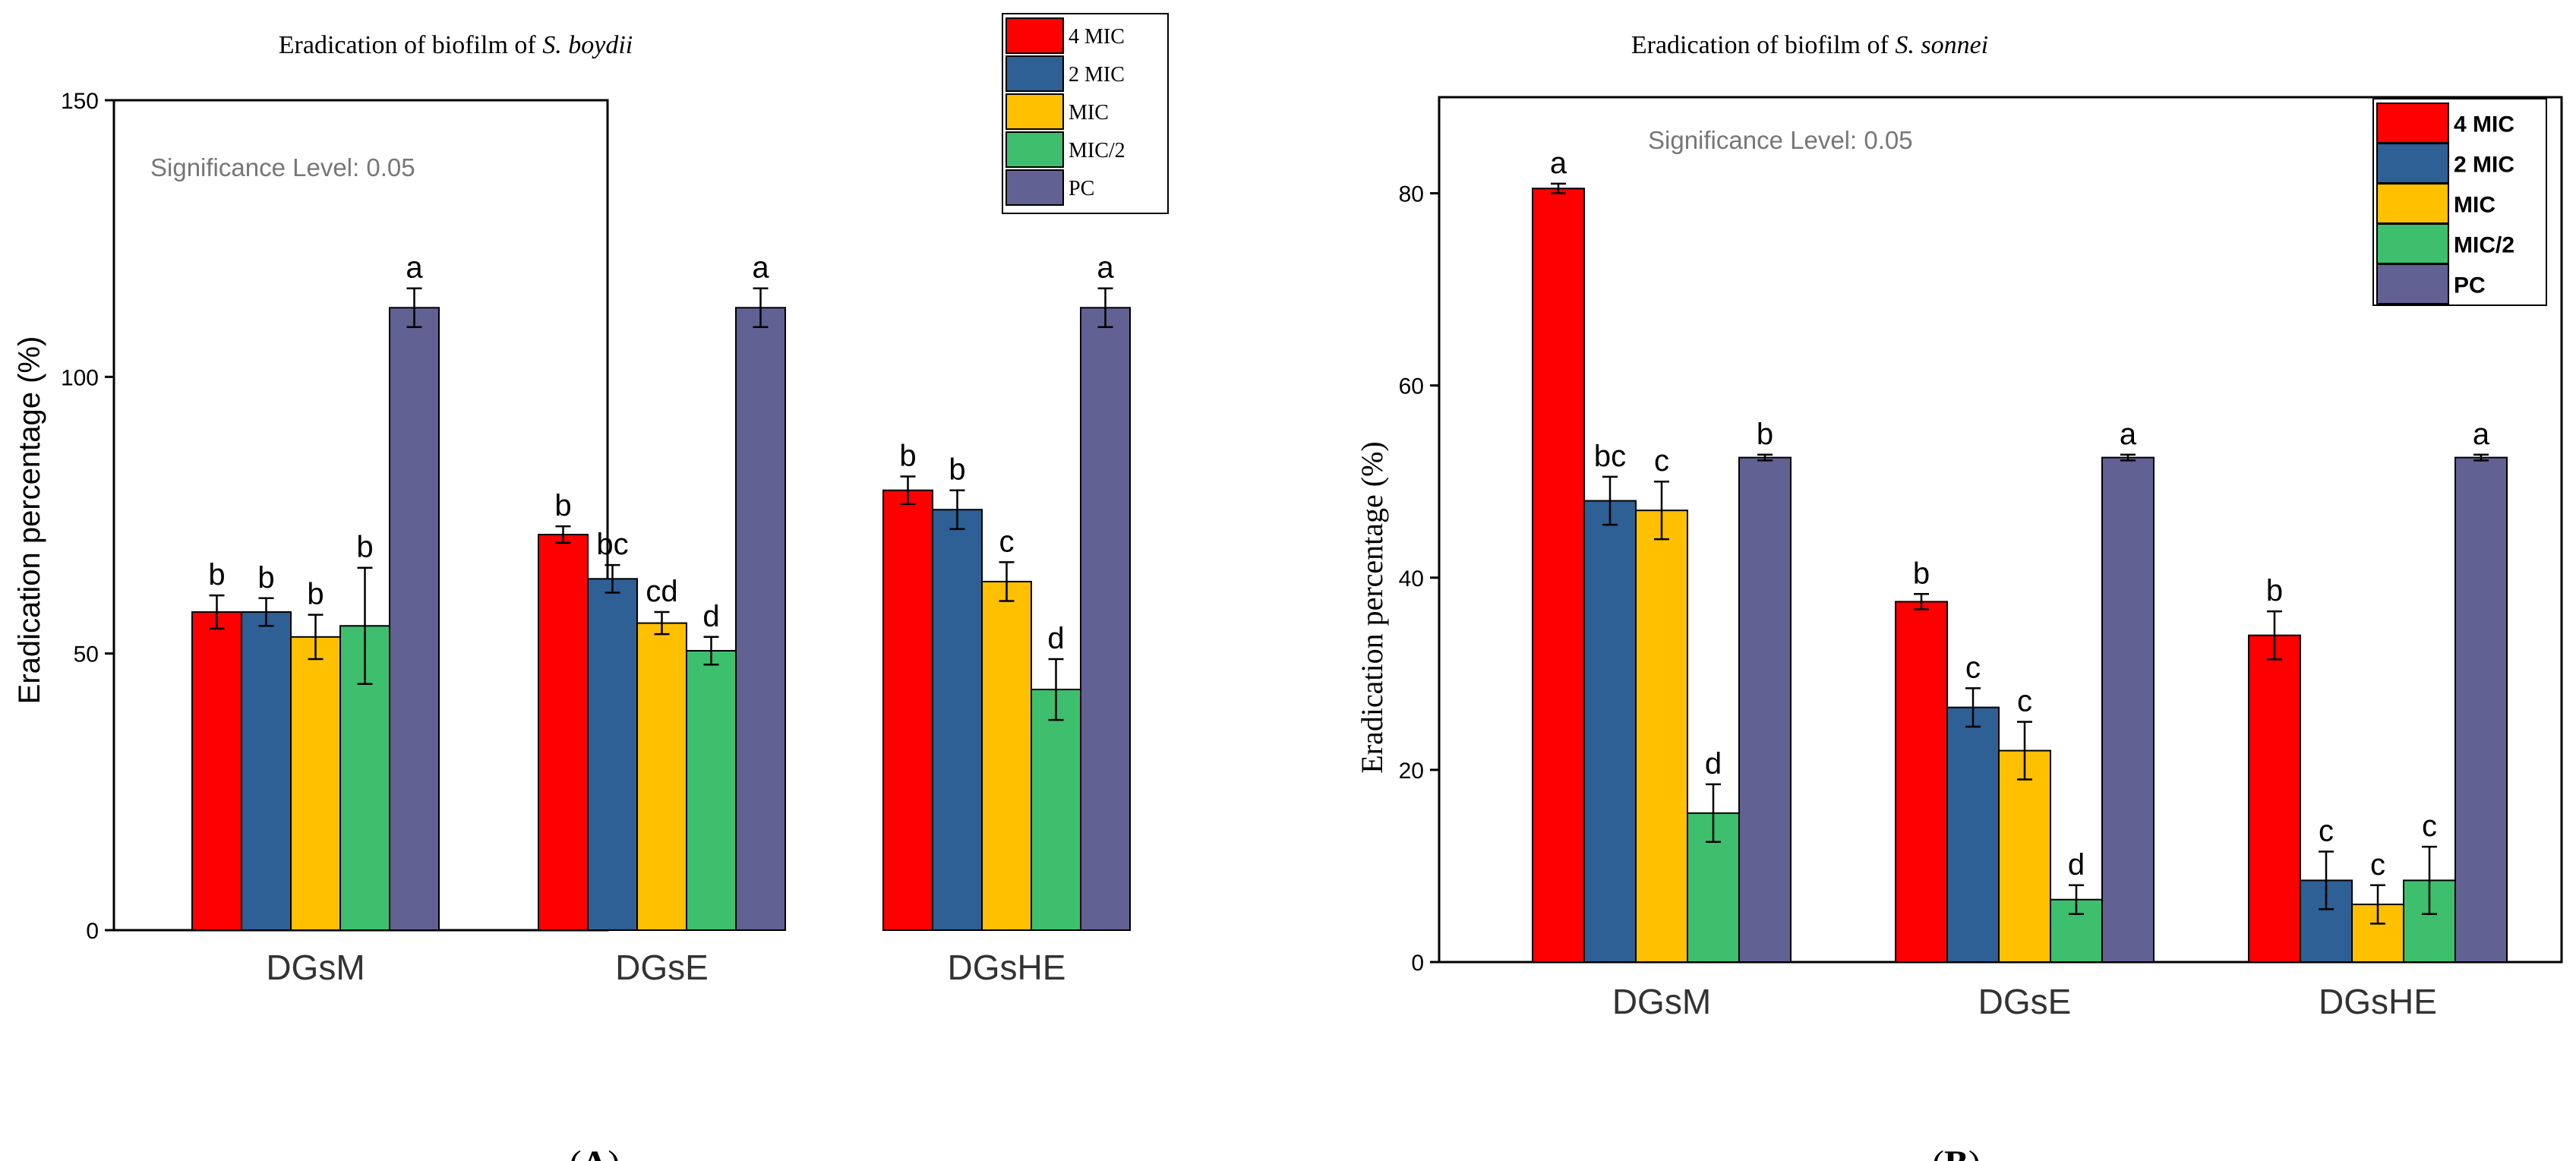 This screenshot has width=2576, height=1161. Describe the element at coordinates (1089, 113) in the screenshot. I see `legend-label-a: MIC` at that location.